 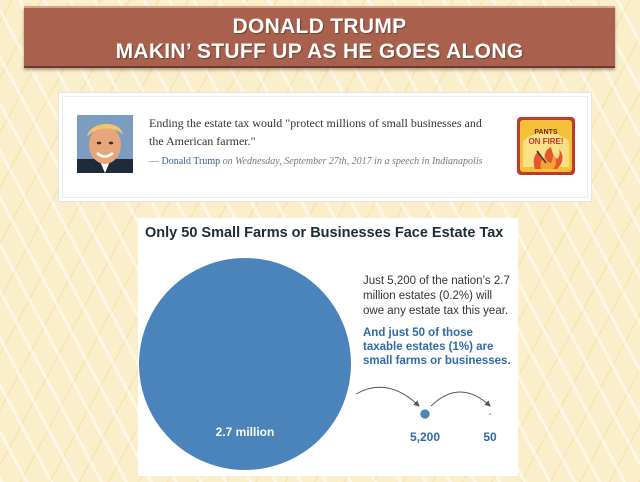 What do you see at coordinates (425, 437) in the screenshot?
I see `circle-label-1: 5,200` at bounding box center [425, 437].